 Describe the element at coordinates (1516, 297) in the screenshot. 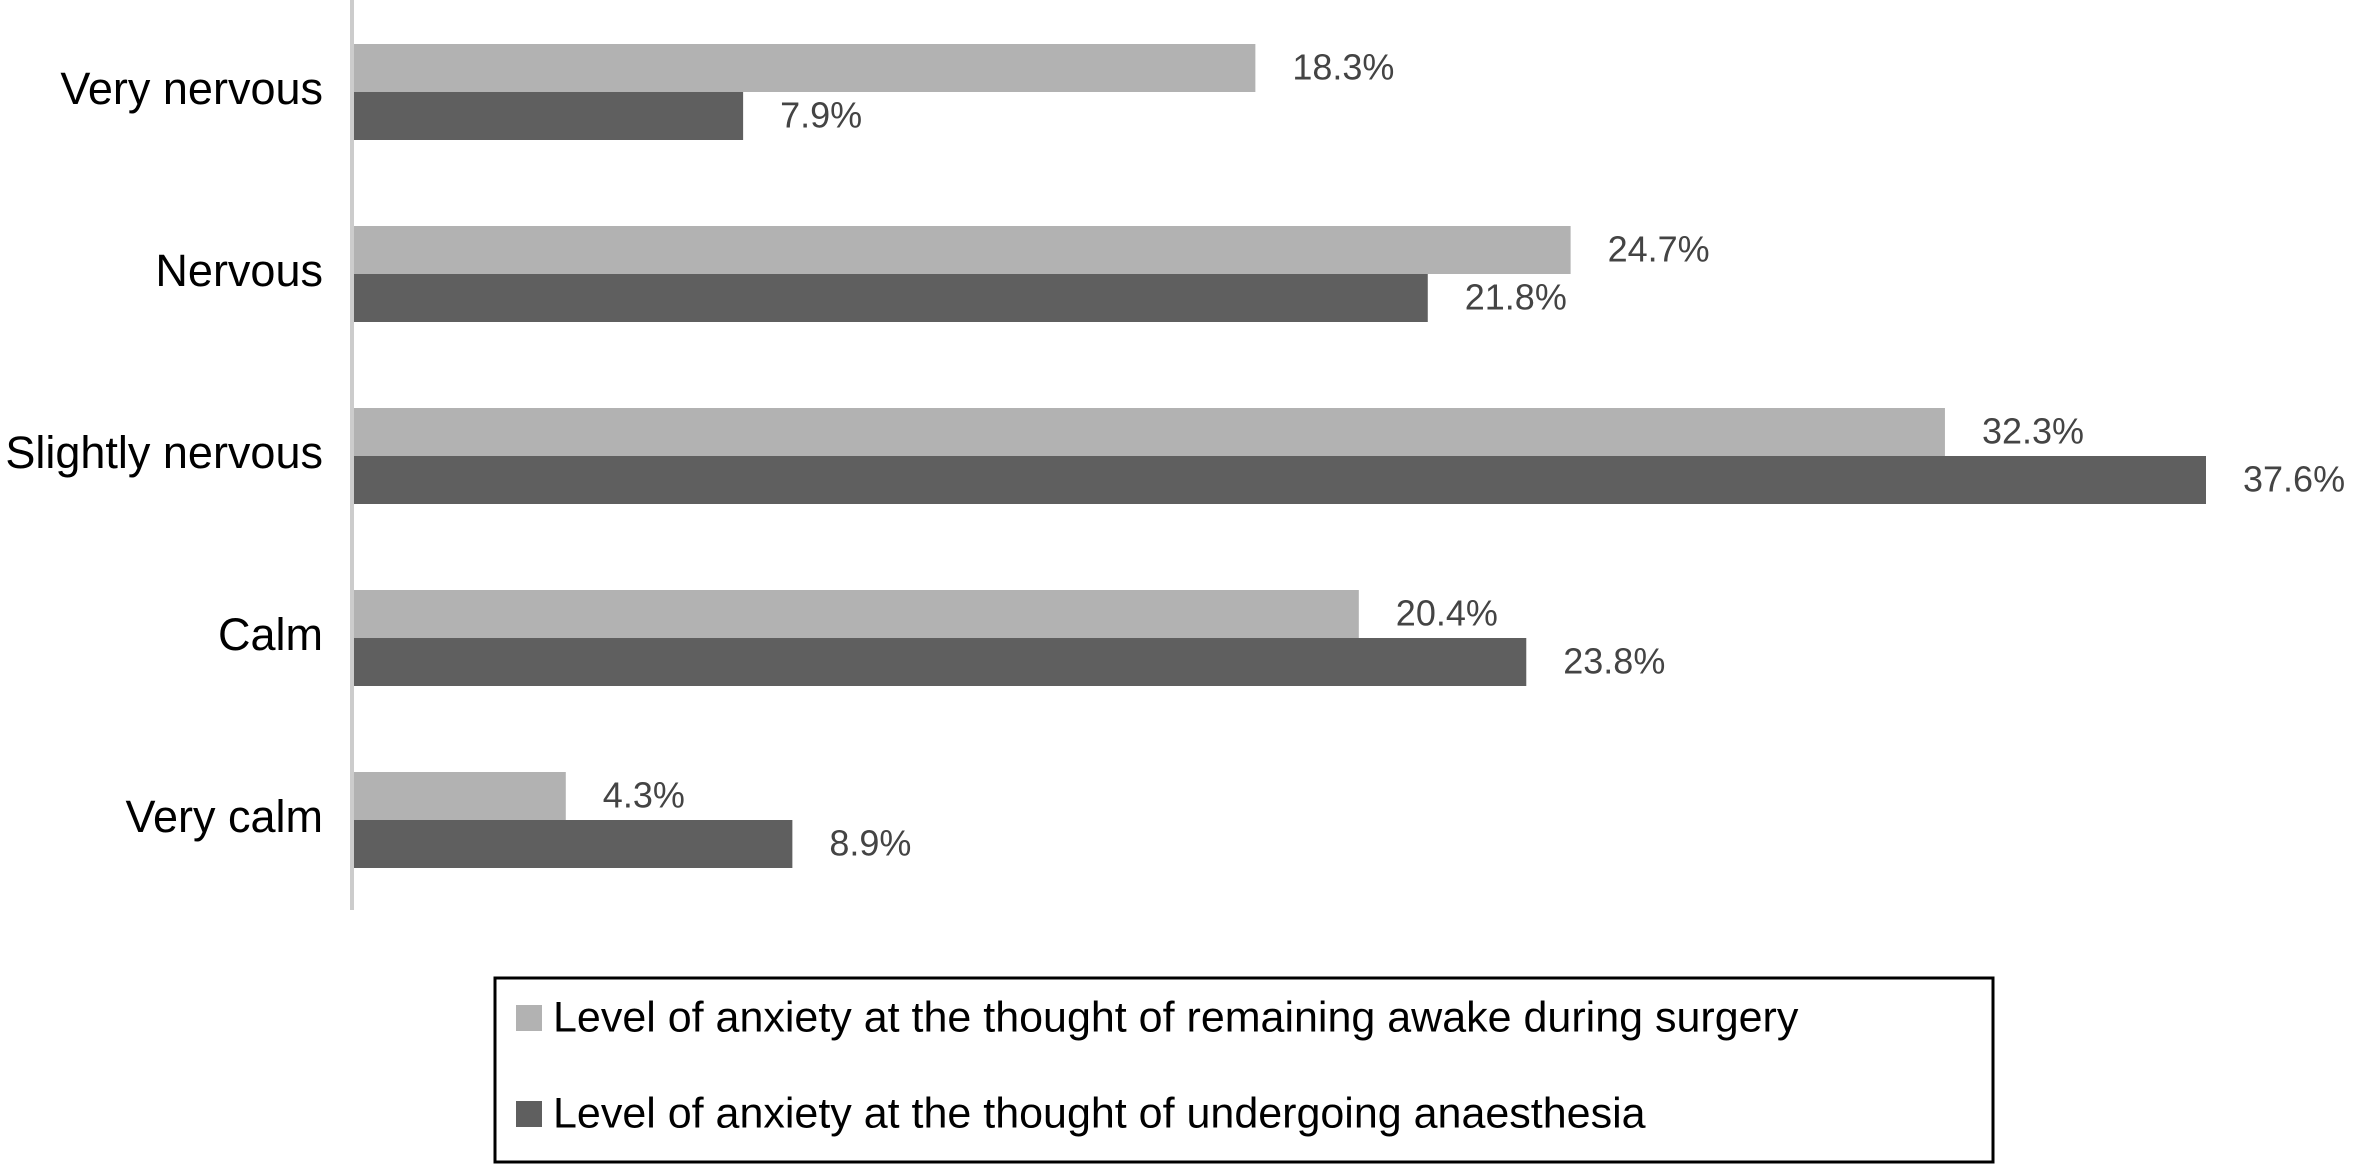

I see `data-label: 21.8%` at that location.